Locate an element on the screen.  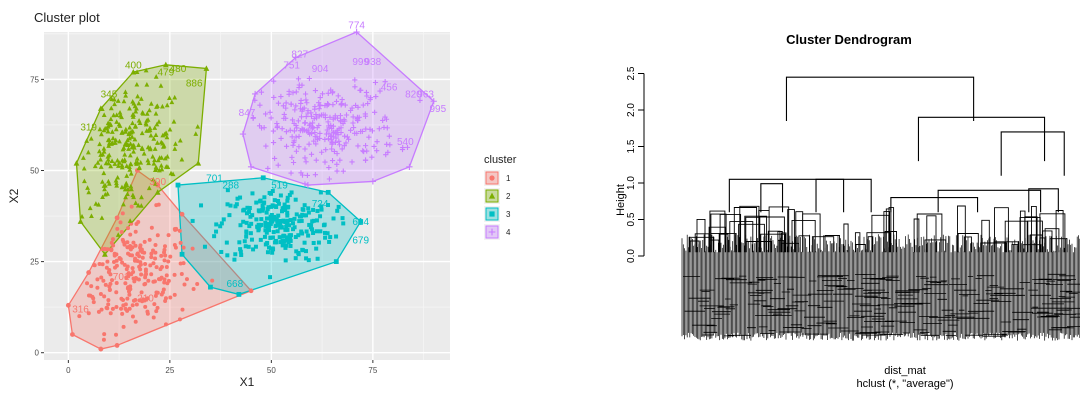
dendrogram-leaves is located at coordinates (881, 273).